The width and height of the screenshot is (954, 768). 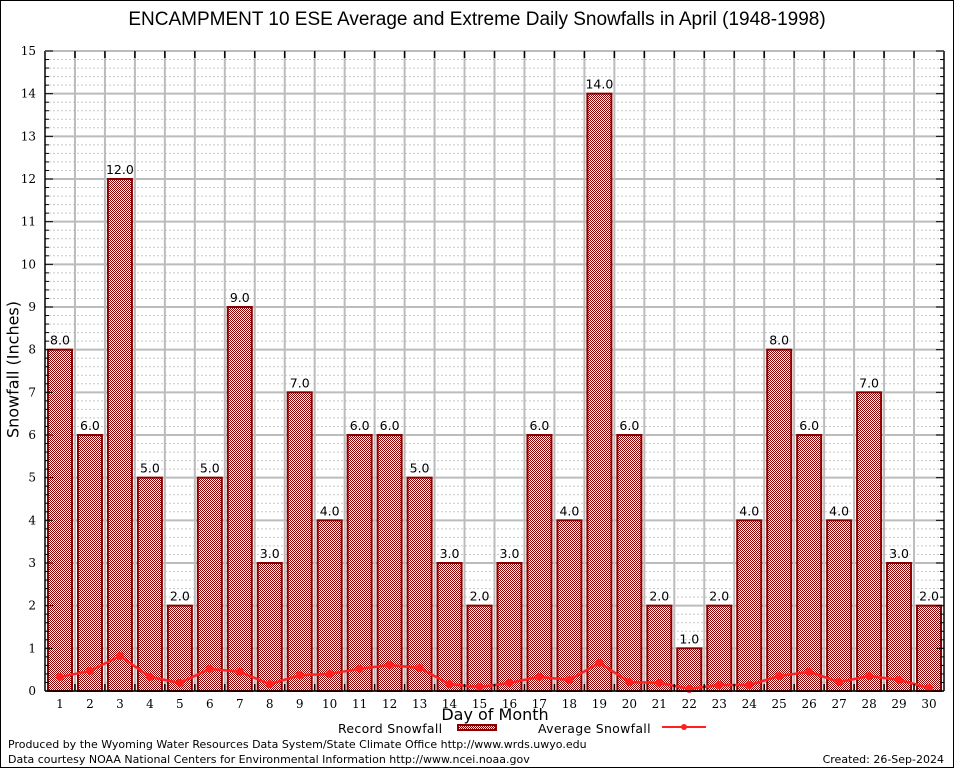 I want to click on y-tick-label: 6, so click(x=32, y=435).